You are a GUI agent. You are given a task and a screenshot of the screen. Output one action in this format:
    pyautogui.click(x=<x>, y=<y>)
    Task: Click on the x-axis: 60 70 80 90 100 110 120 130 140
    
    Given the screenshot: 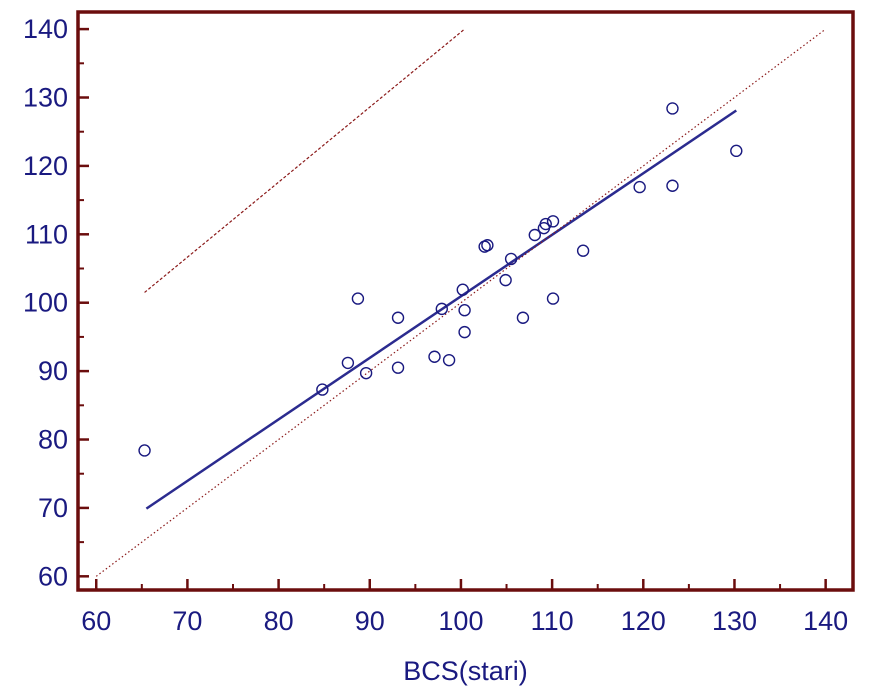 What is the action you would take?
    pyautogui.click(x=464, y=607)
    